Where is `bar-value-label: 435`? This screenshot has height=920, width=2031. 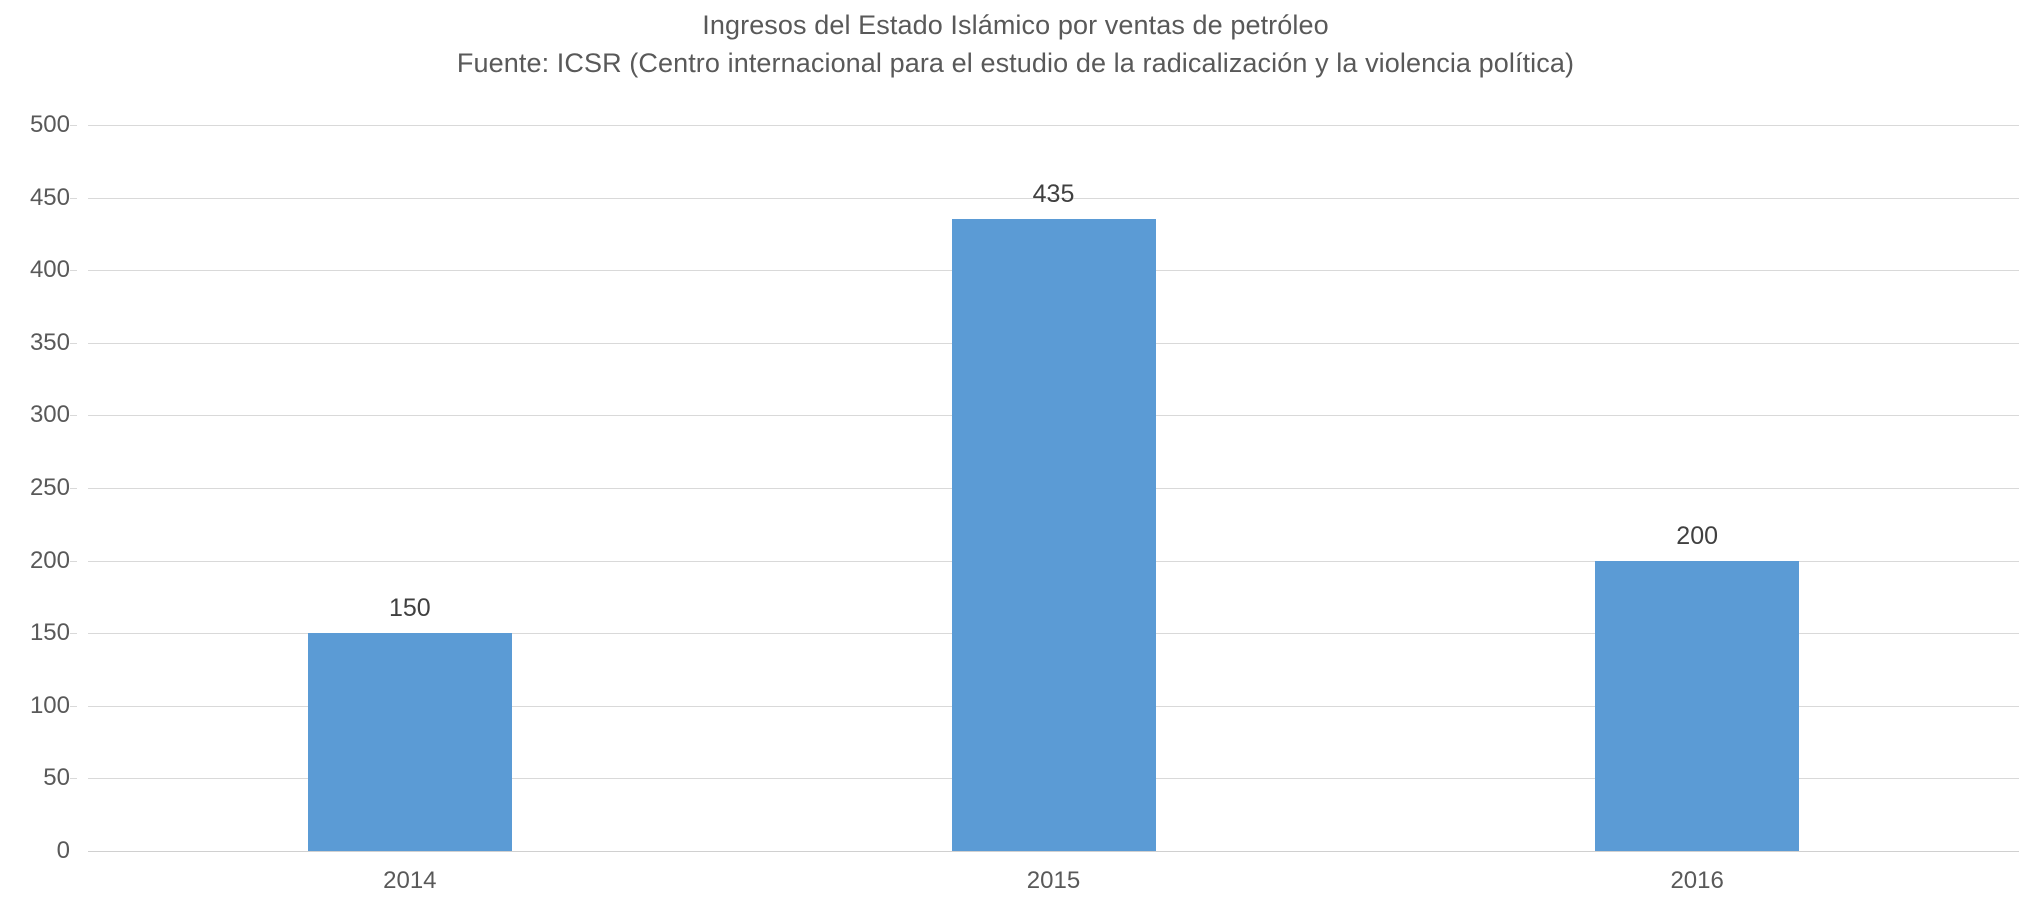
bar-value-label: 435 is located at coordinates (1053, 194).